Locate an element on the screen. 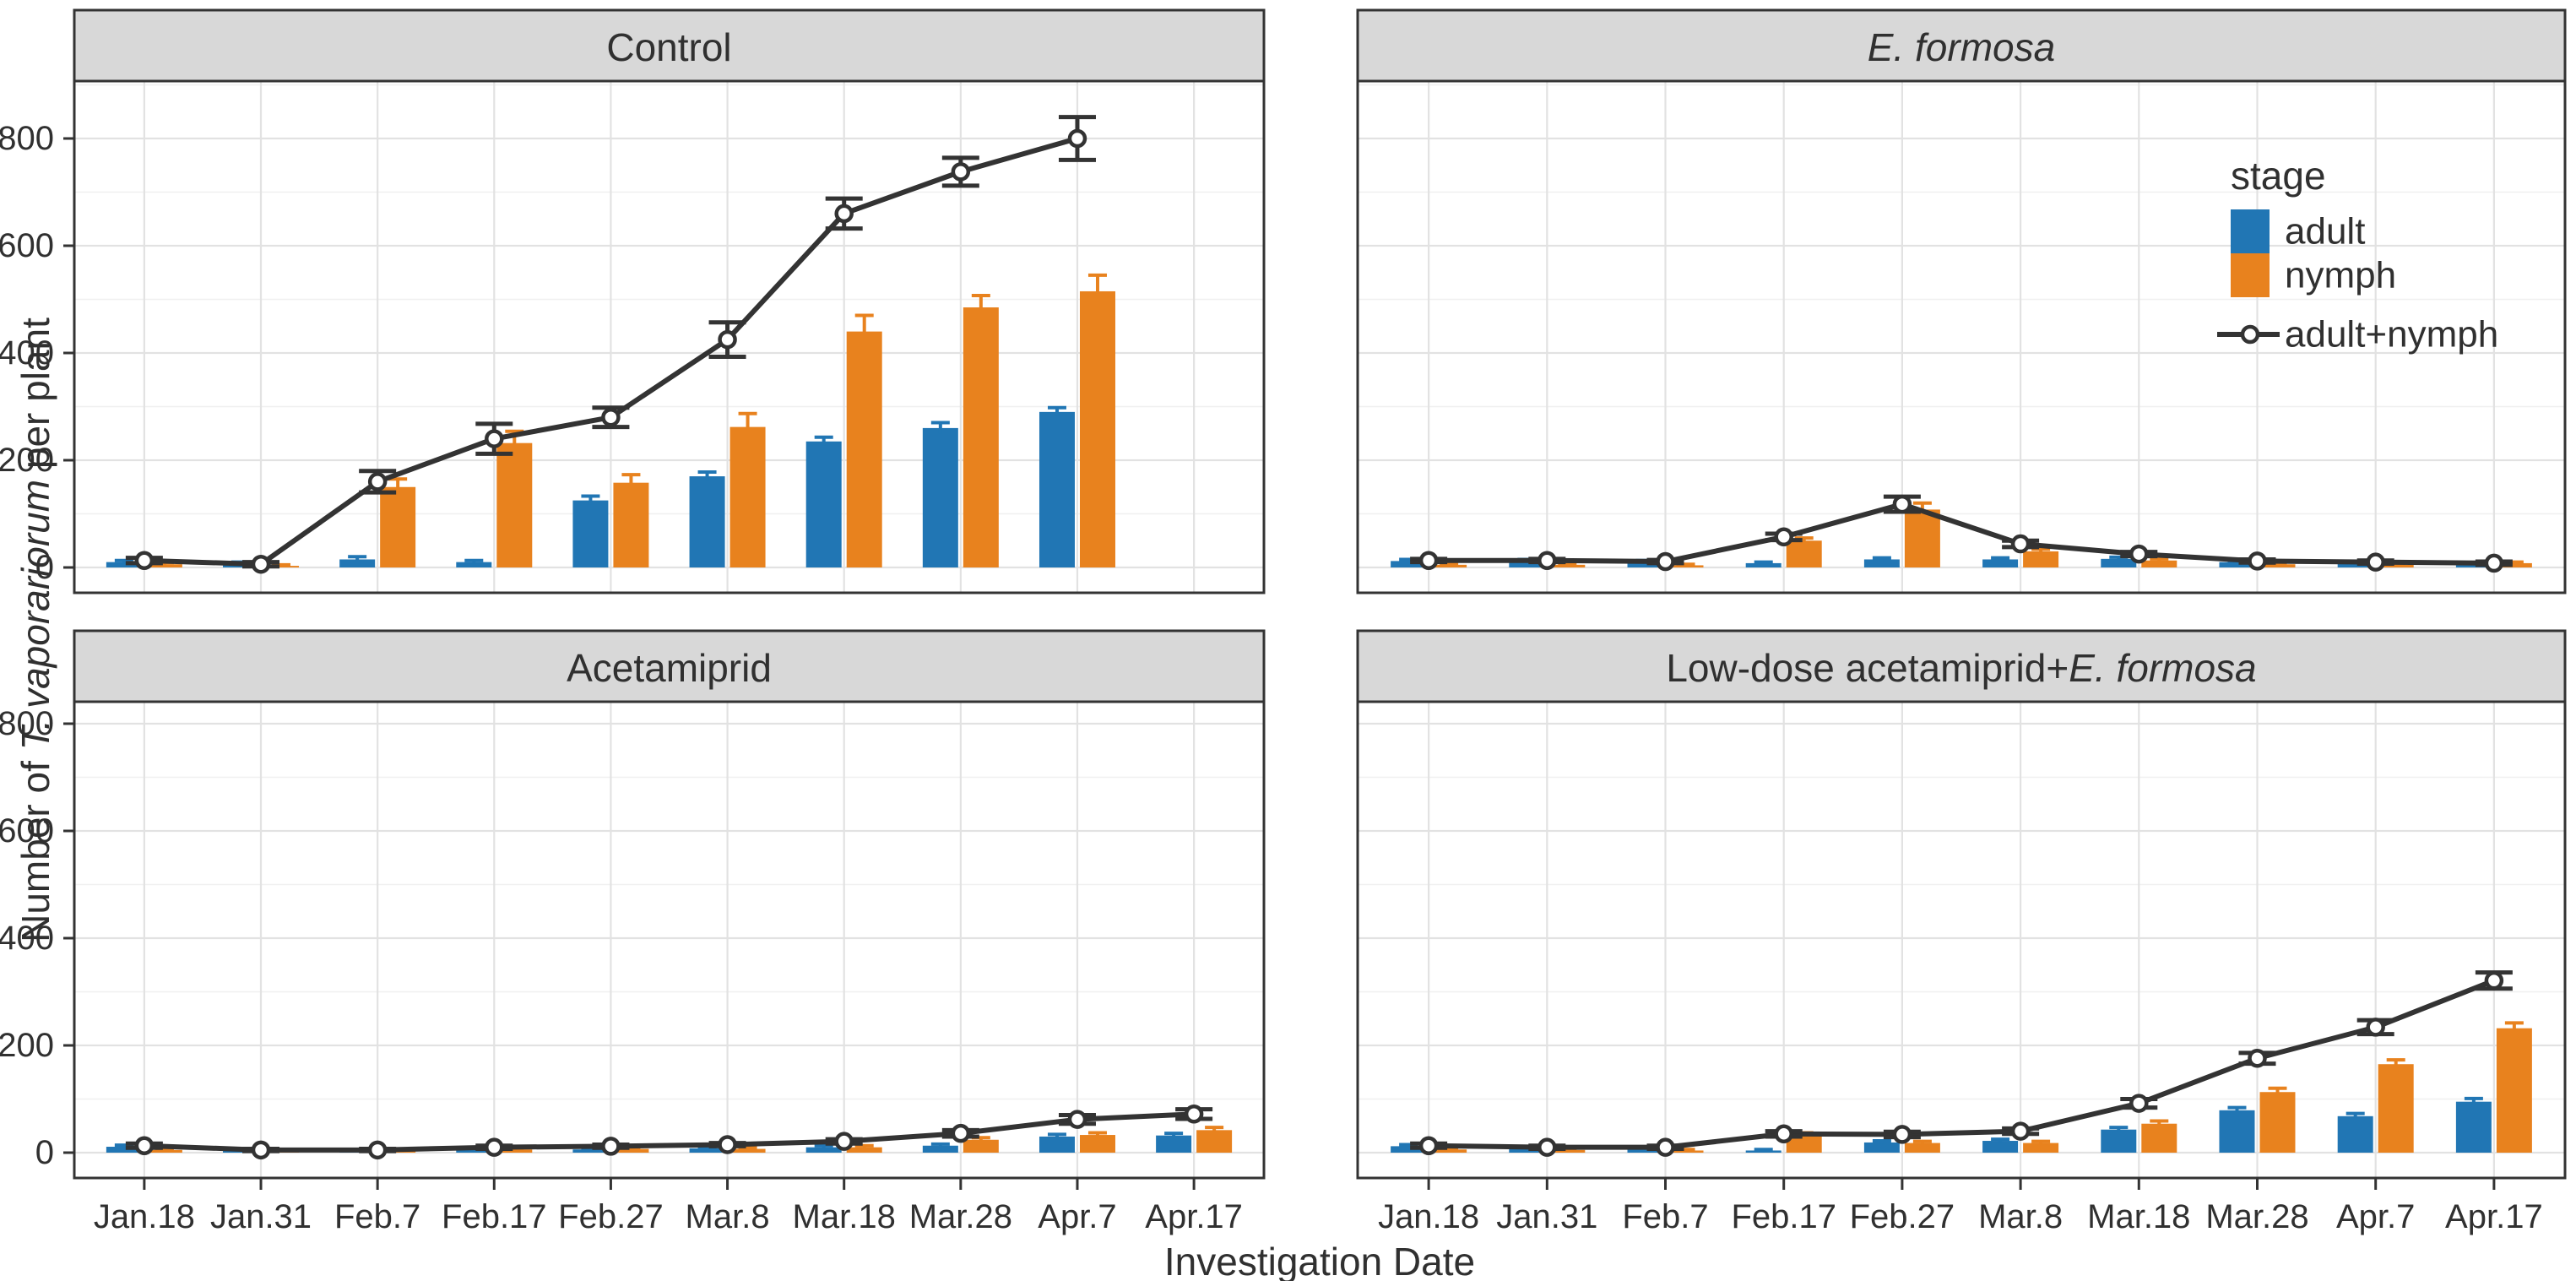 This screenshot has width=2576, height=1281. bar-adult-Apr.17 is located at coordinates (2474, 1127).